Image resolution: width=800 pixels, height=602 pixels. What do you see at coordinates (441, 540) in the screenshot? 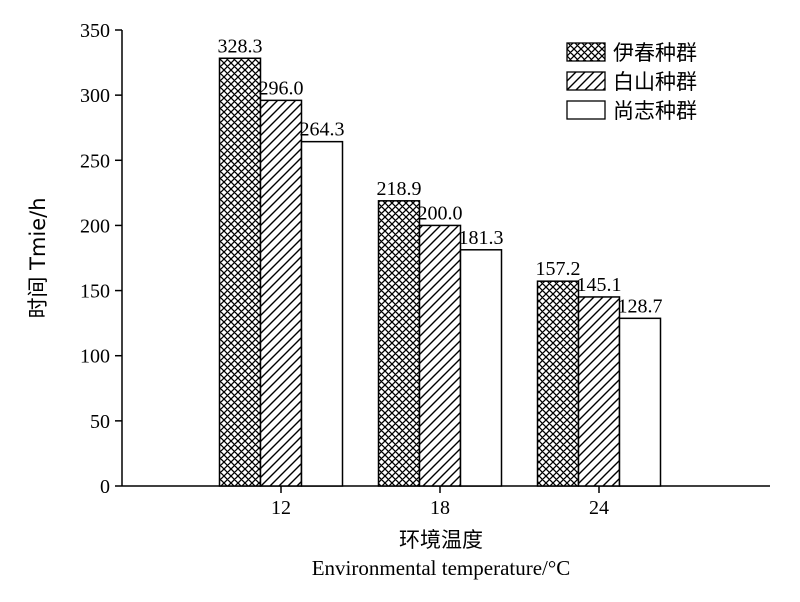
I see `x-axis-title: 环境温度` at bounding box center [441, 540].